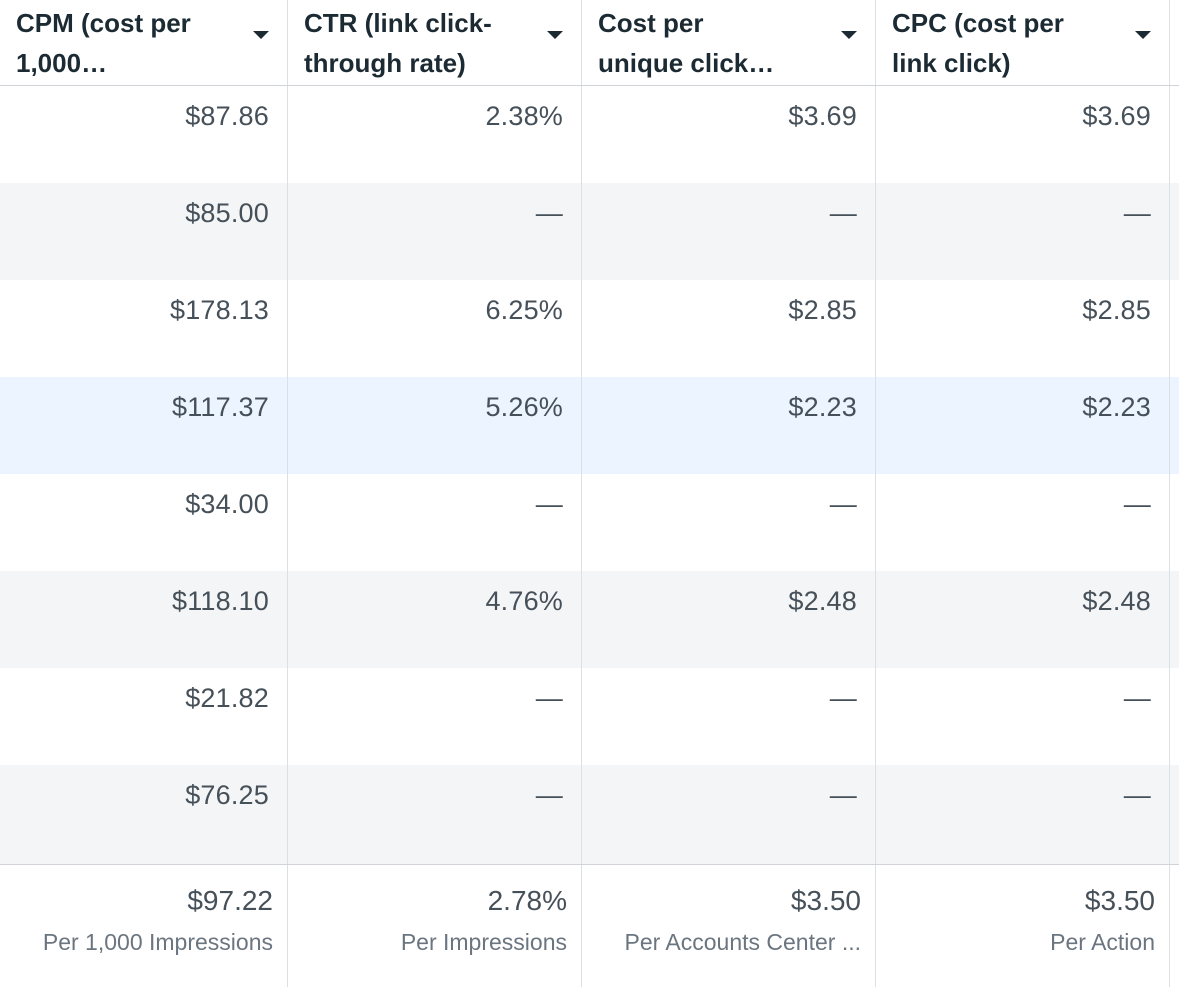  What do you see at coordinates (144, 328) in the screenshot?
I see `cell-cpm: $178.13` at bounding box center [144, 328].